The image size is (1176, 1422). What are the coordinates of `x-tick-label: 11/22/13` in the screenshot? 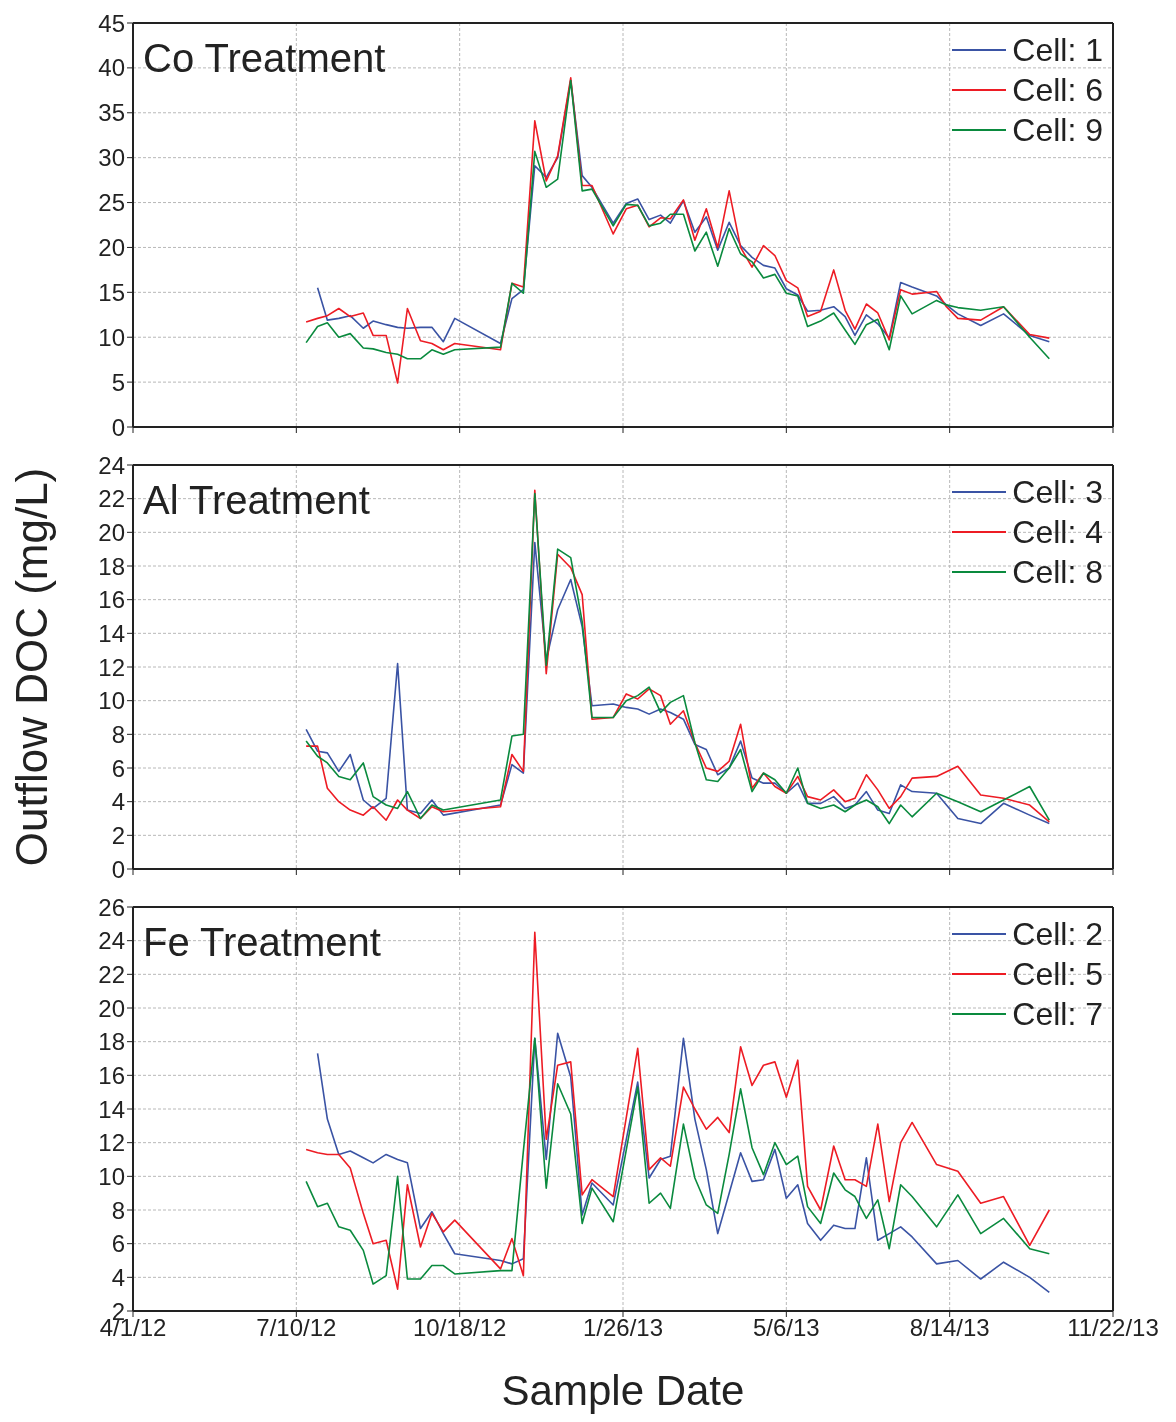 It's located at (1113, 1328).